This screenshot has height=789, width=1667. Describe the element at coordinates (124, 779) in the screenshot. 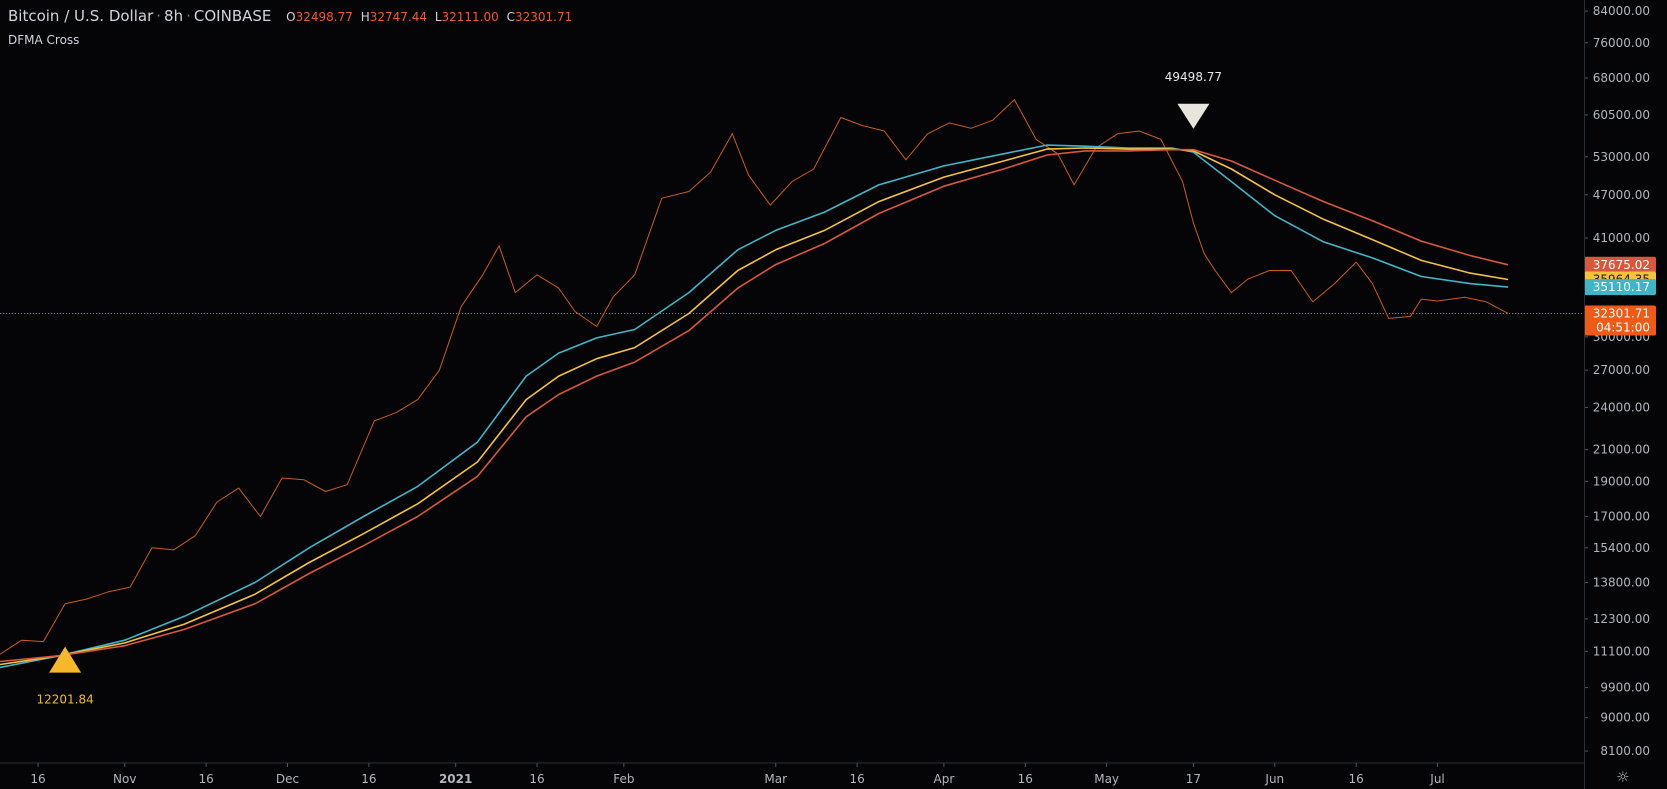

I see `time-tick-label: Nov` at that location.